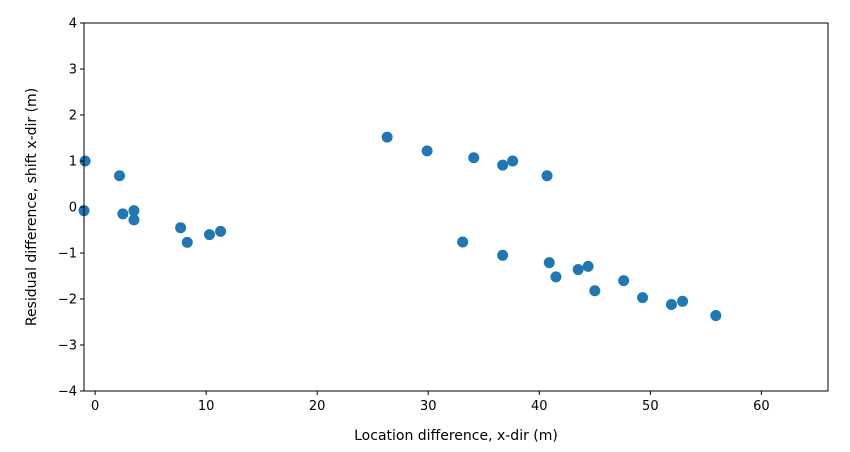  What do you see at coordinates (67, 254) in the screenshot?
I see `y-tick-label: −1` at bounding box center [67, 254].